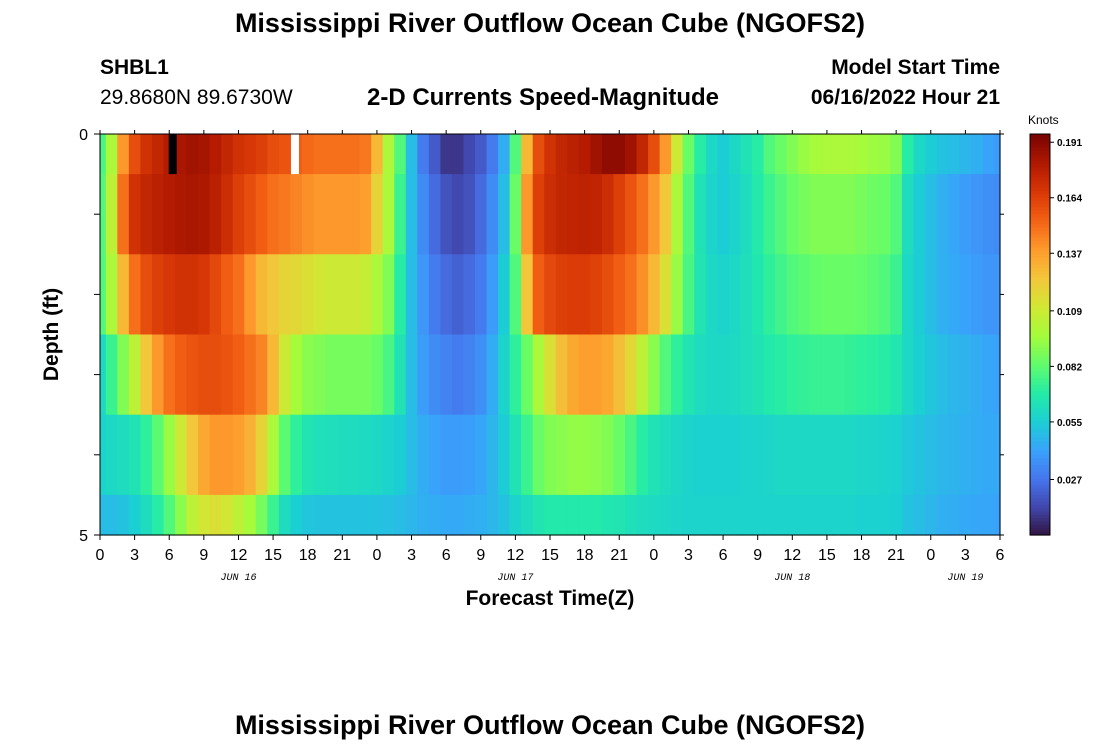  Describe the element at coordinates (1000, 555) in the screenshot. I see `x-tick-label: 6` at that location.